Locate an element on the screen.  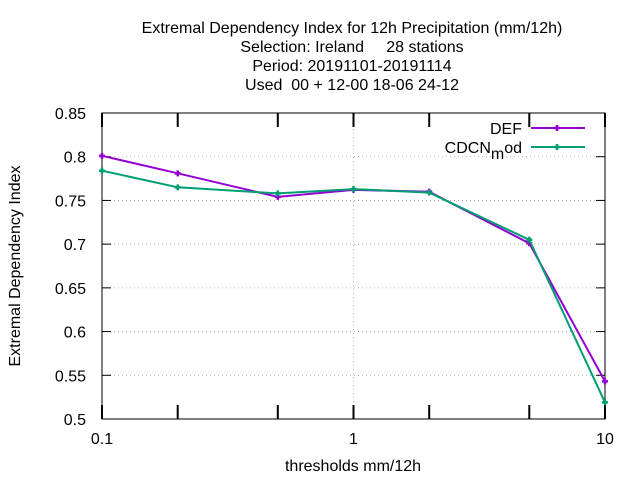
y-tick-label: 0.75 is located at coordinates (70, 201).